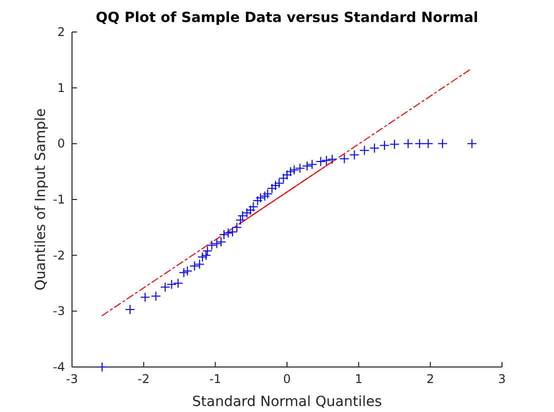 The image size is (554, 412). I want to click on x-tick-label: -2, so click(144, 379).